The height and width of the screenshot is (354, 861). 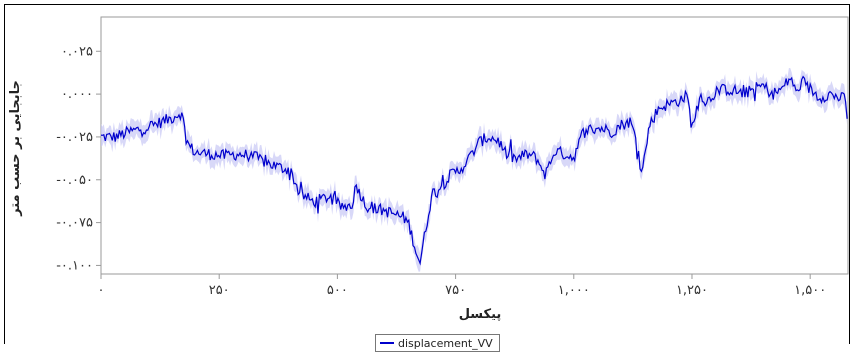 I want to click on y-tick-label-4: -۰.۰۷۵, so click(x=74, y=223).